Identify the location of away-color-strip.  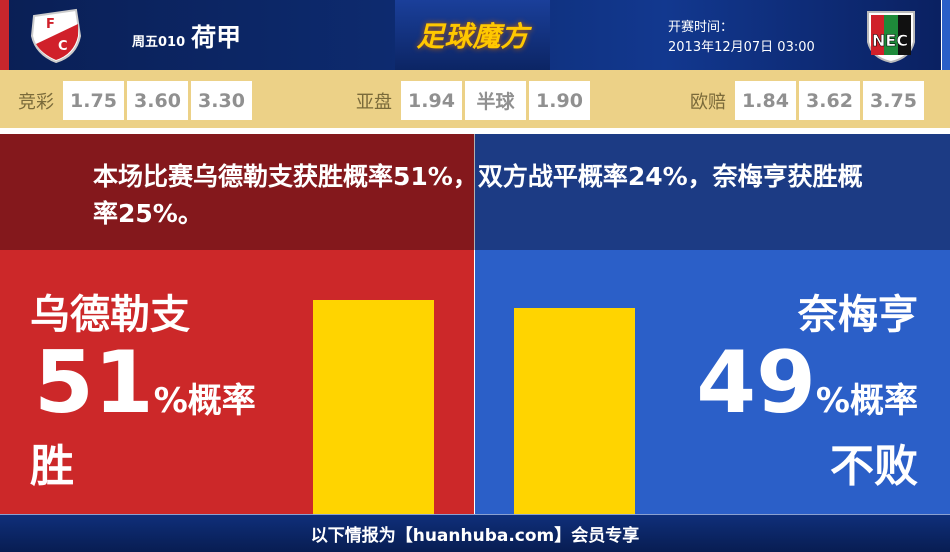
(945, 35).